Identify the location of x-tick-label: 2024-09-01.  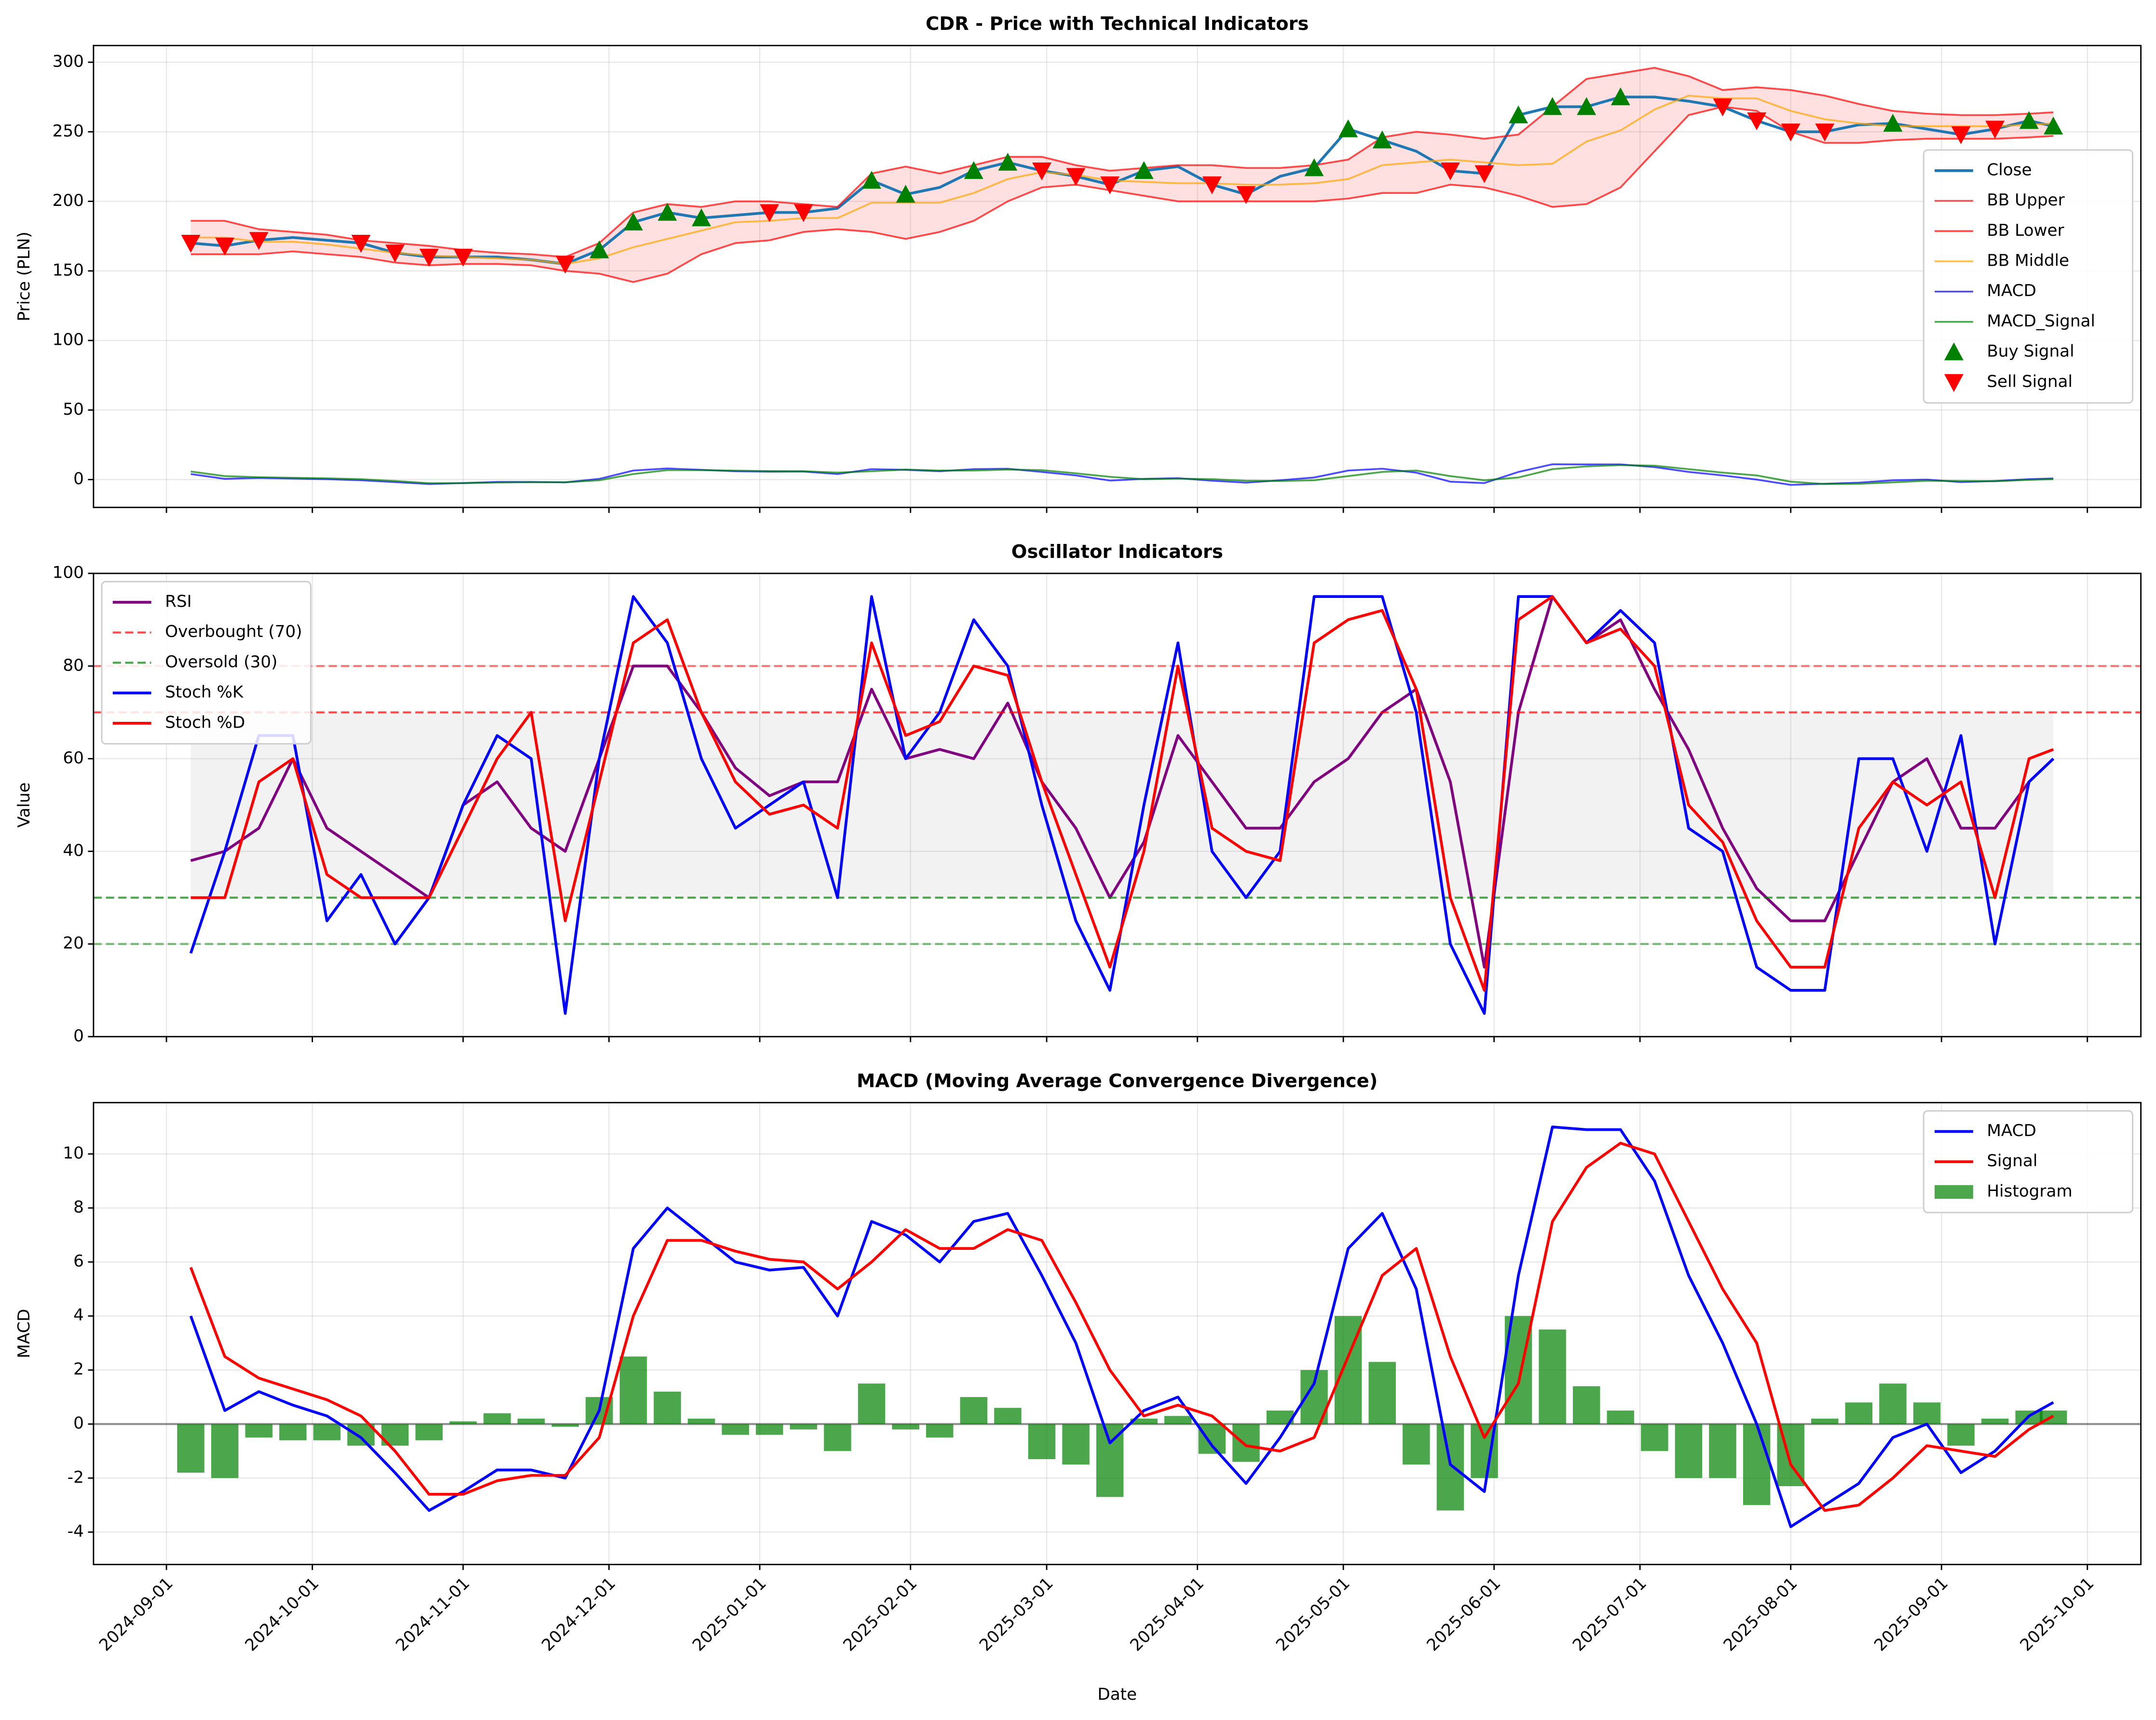
(136, 1614).